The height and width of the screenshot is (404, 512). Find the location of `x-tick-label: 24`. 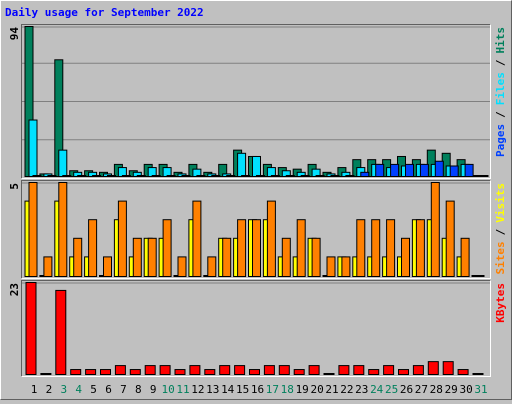

x-tick-label: 24 is located at coordinates (377, 389).